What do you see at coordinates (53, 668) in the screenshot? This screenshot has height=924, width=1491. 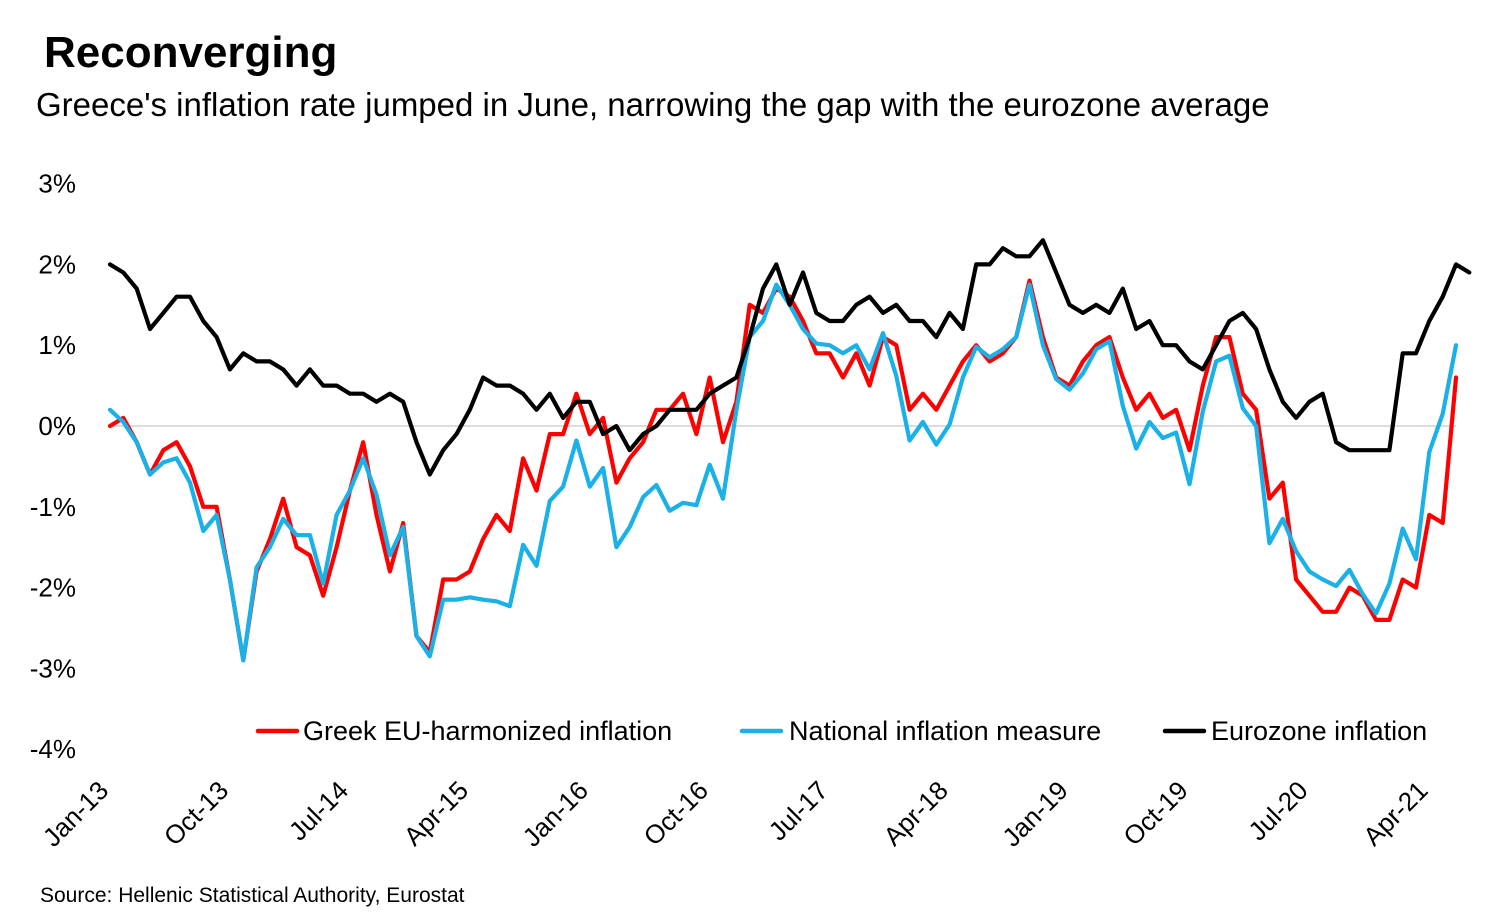 I see `y-tick-label: -3%` at bounding box center [53, 668].